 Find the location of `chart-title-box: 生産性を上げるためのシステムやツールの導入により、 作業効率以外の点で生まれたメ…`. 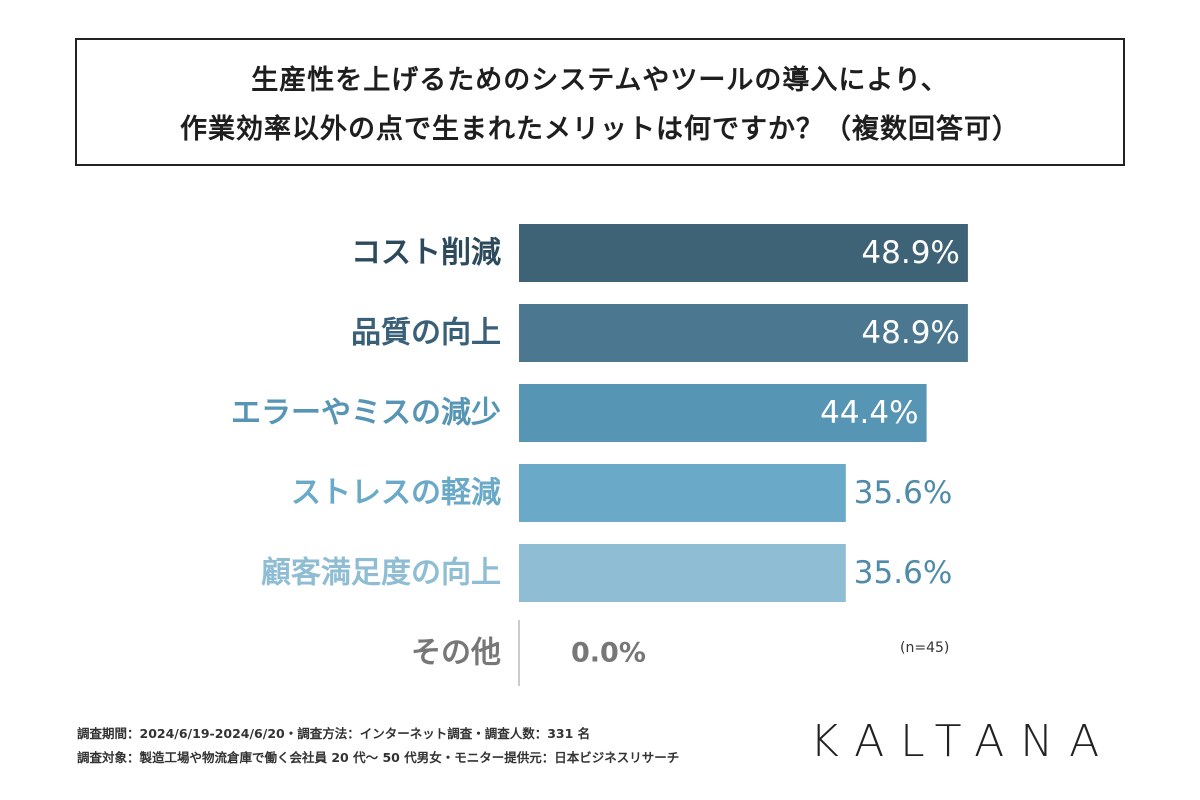

chart-title-box: 生産性を上げるためのシステムやツールの導入により、 作業効率以外の点で生まれたメ… is located at coordinates (600, 102).